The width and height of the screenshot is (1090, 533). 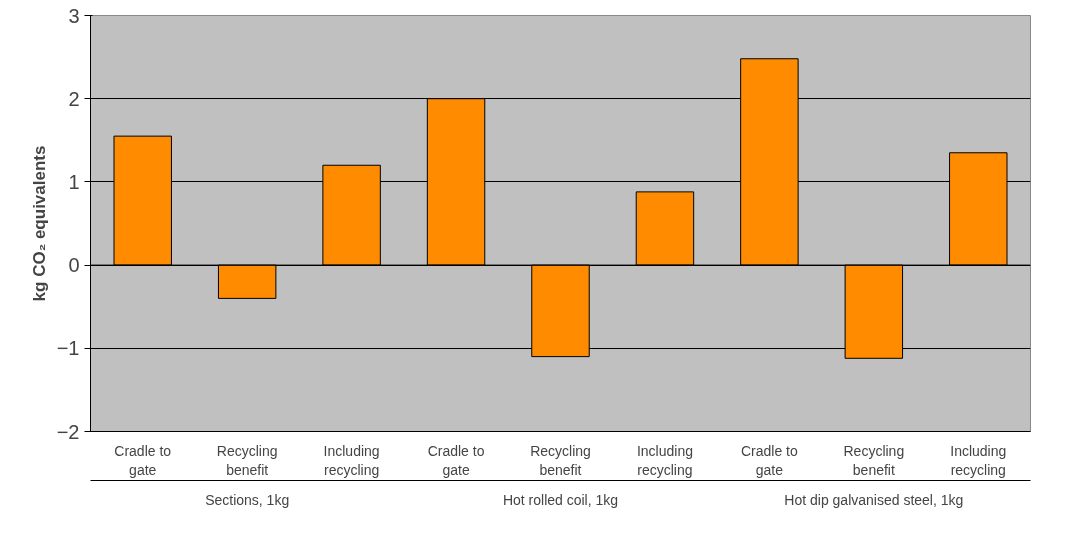 What do you see at coordinates (247, 499) in the screenshot?
I see `text: Sections, 1kg` at bounding box center [247, 499].